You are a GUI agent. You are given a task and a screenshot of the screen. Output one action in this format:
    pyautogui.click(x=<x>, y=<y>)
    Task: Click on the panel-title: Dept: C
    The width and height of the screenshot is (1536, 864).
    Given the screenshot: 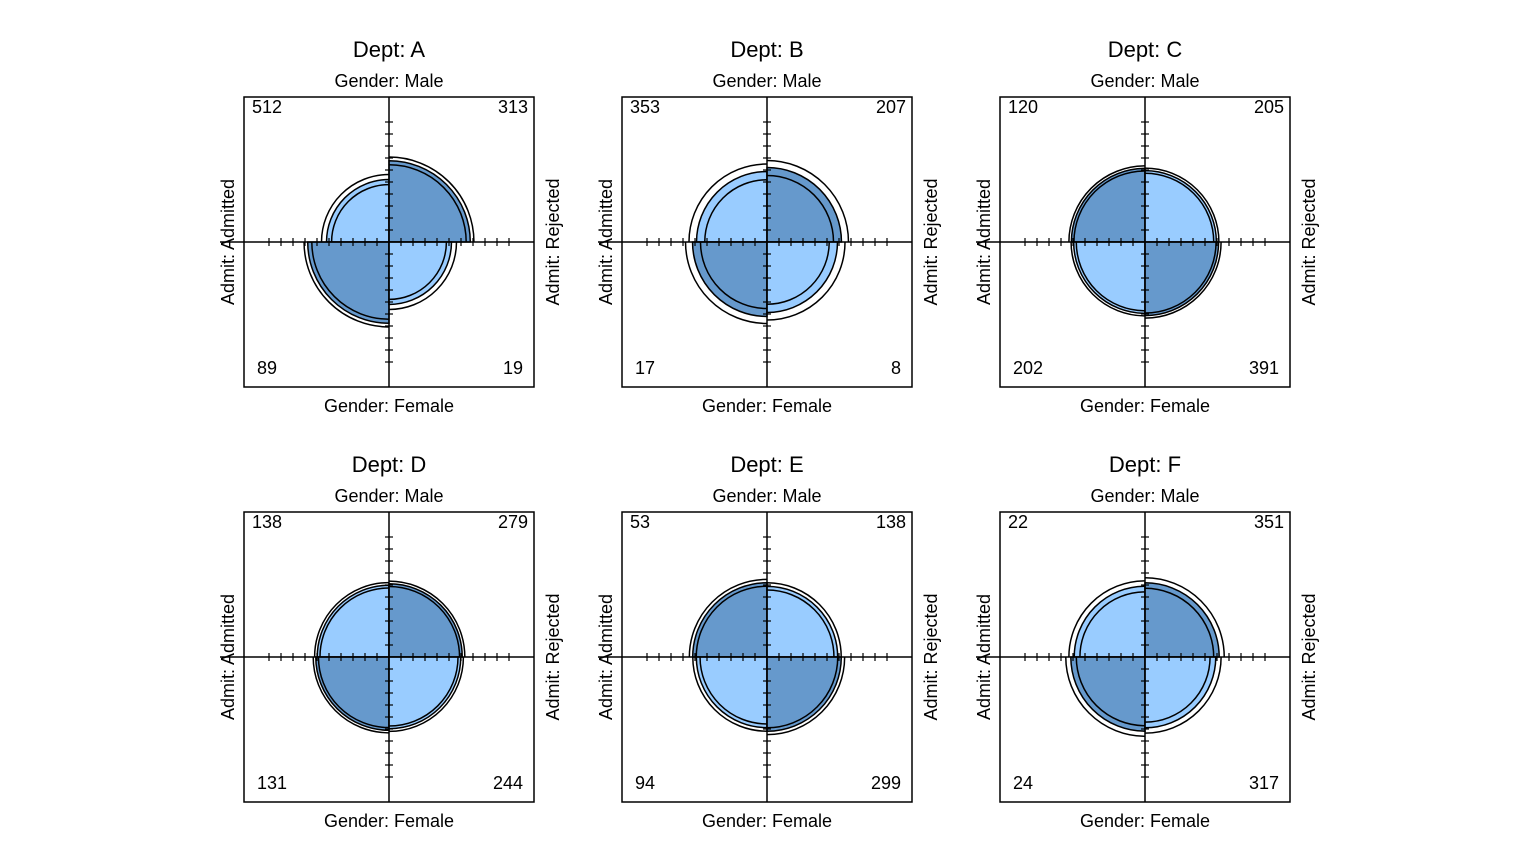 What is the action you would take?
    pyautogui.click(x=1145, y=49)
    